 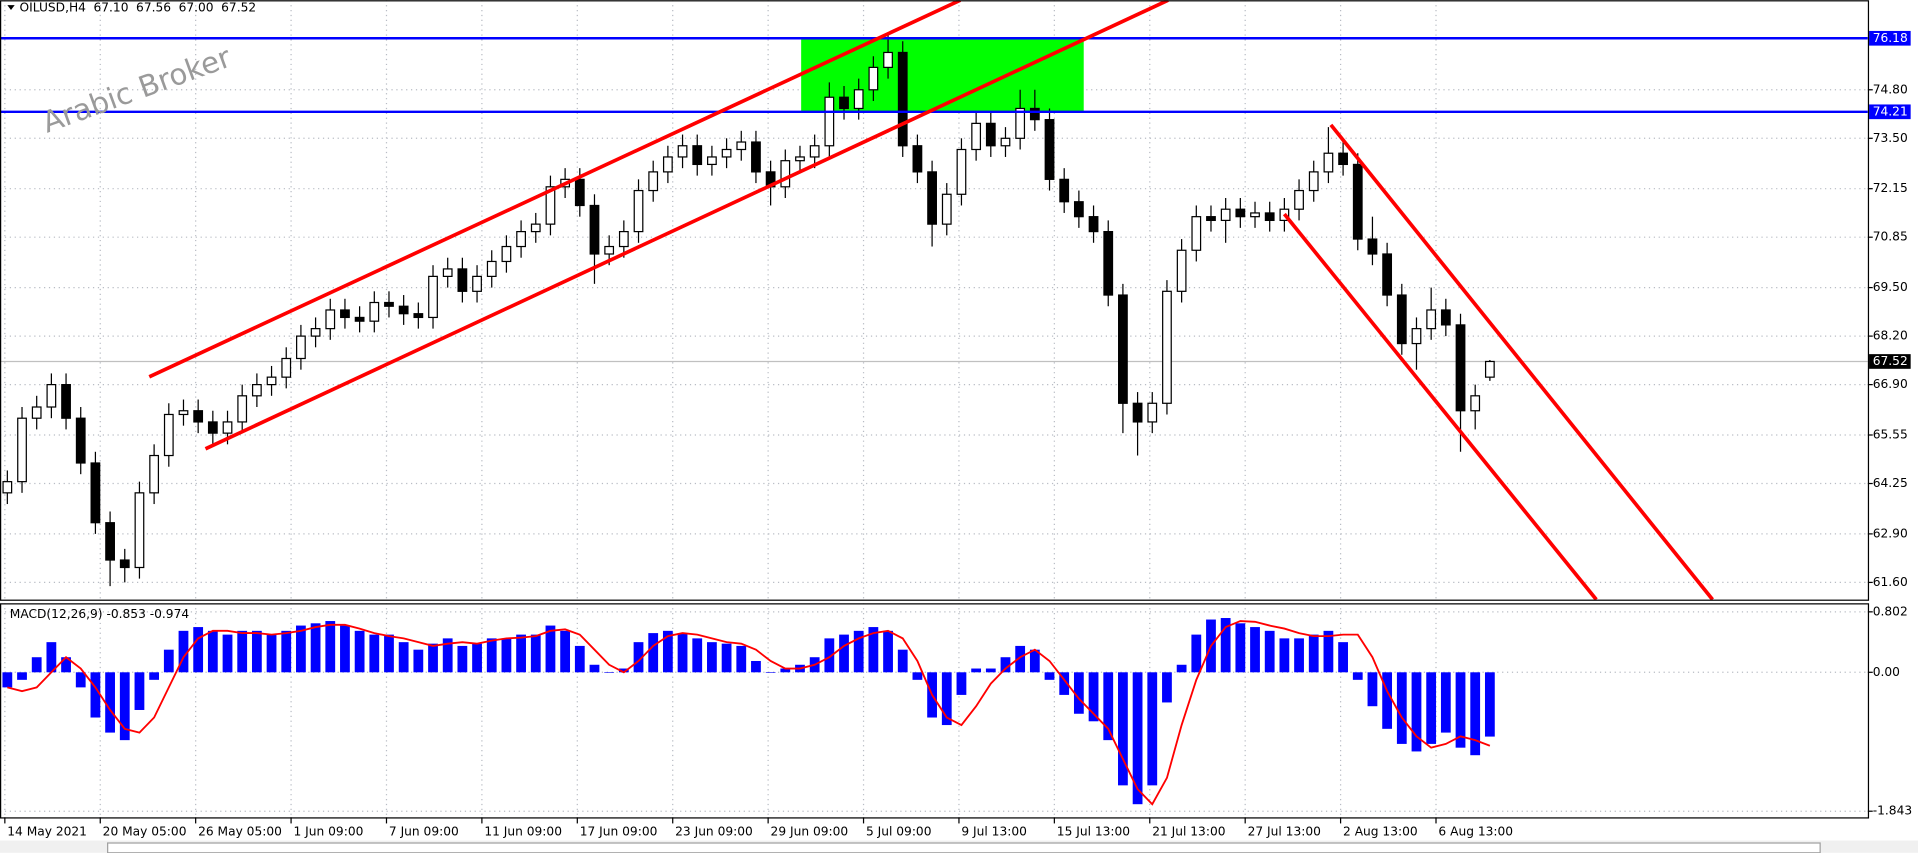 What do you see at coordinates (523, 831) in the screenshot?
I see `x-tick-label: 11 Jun 09:00` at bounding box center [523, 831].